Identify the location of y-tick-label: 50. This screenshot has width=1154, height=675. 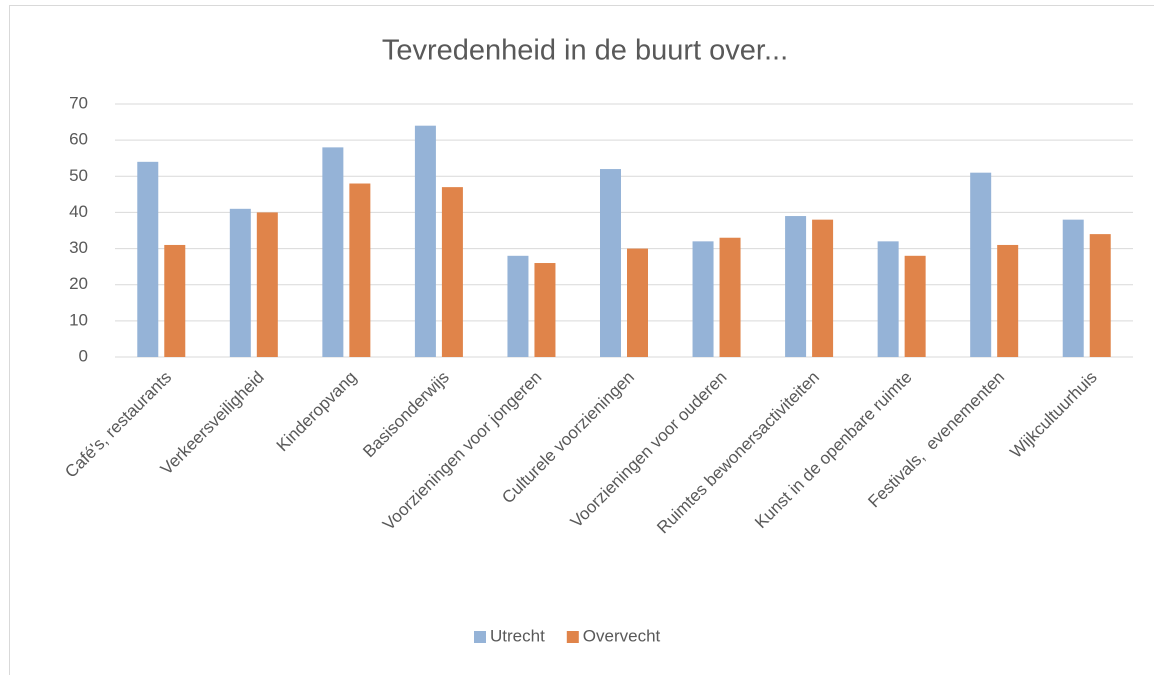
(78, 175).